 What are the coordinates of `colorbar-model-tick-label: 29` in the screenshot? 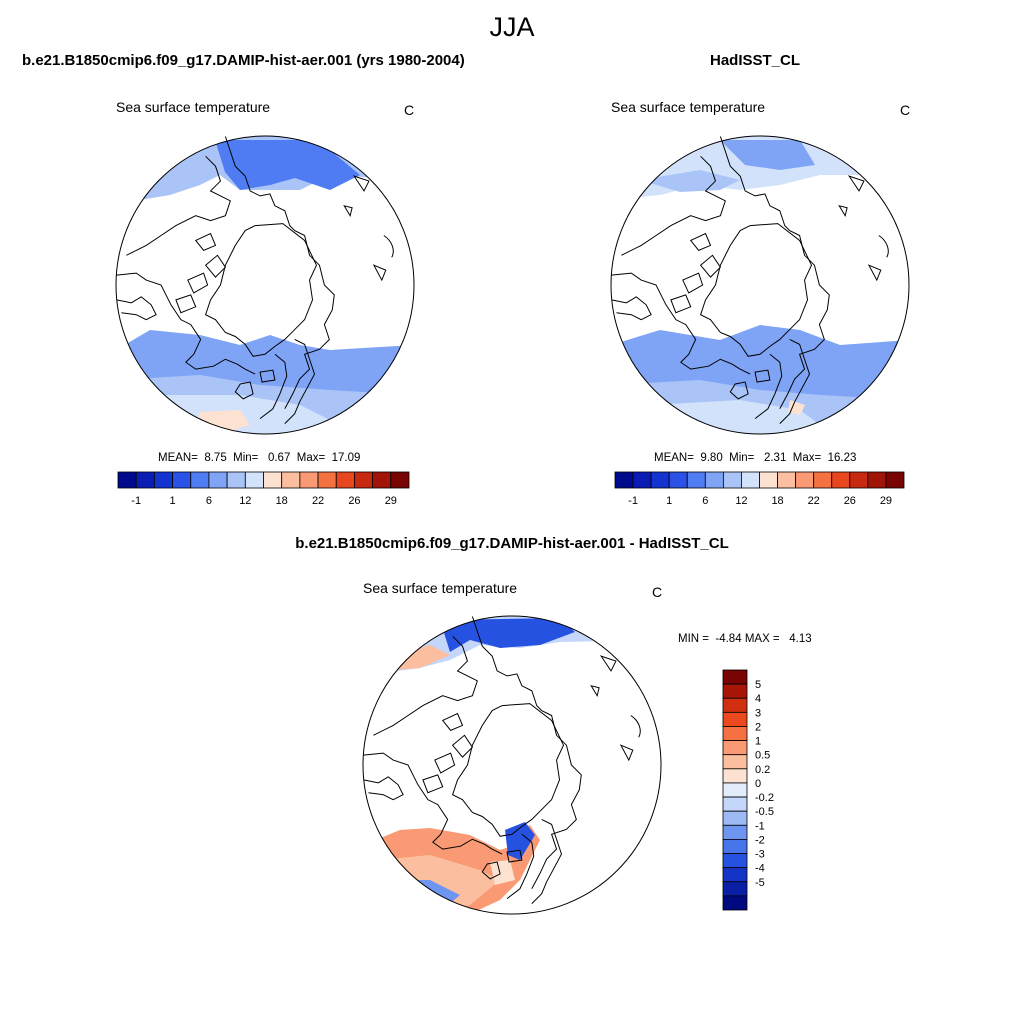 It's located at (391, 501).